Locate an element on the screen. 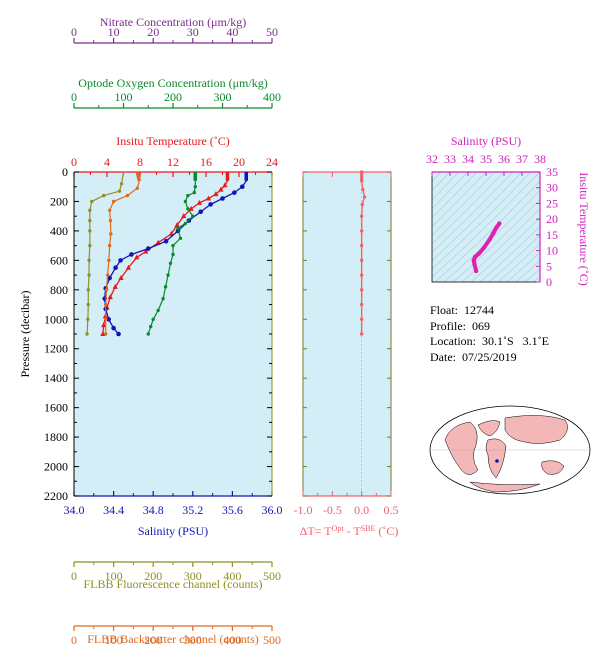  series-line is located at coordinates (165, 253).